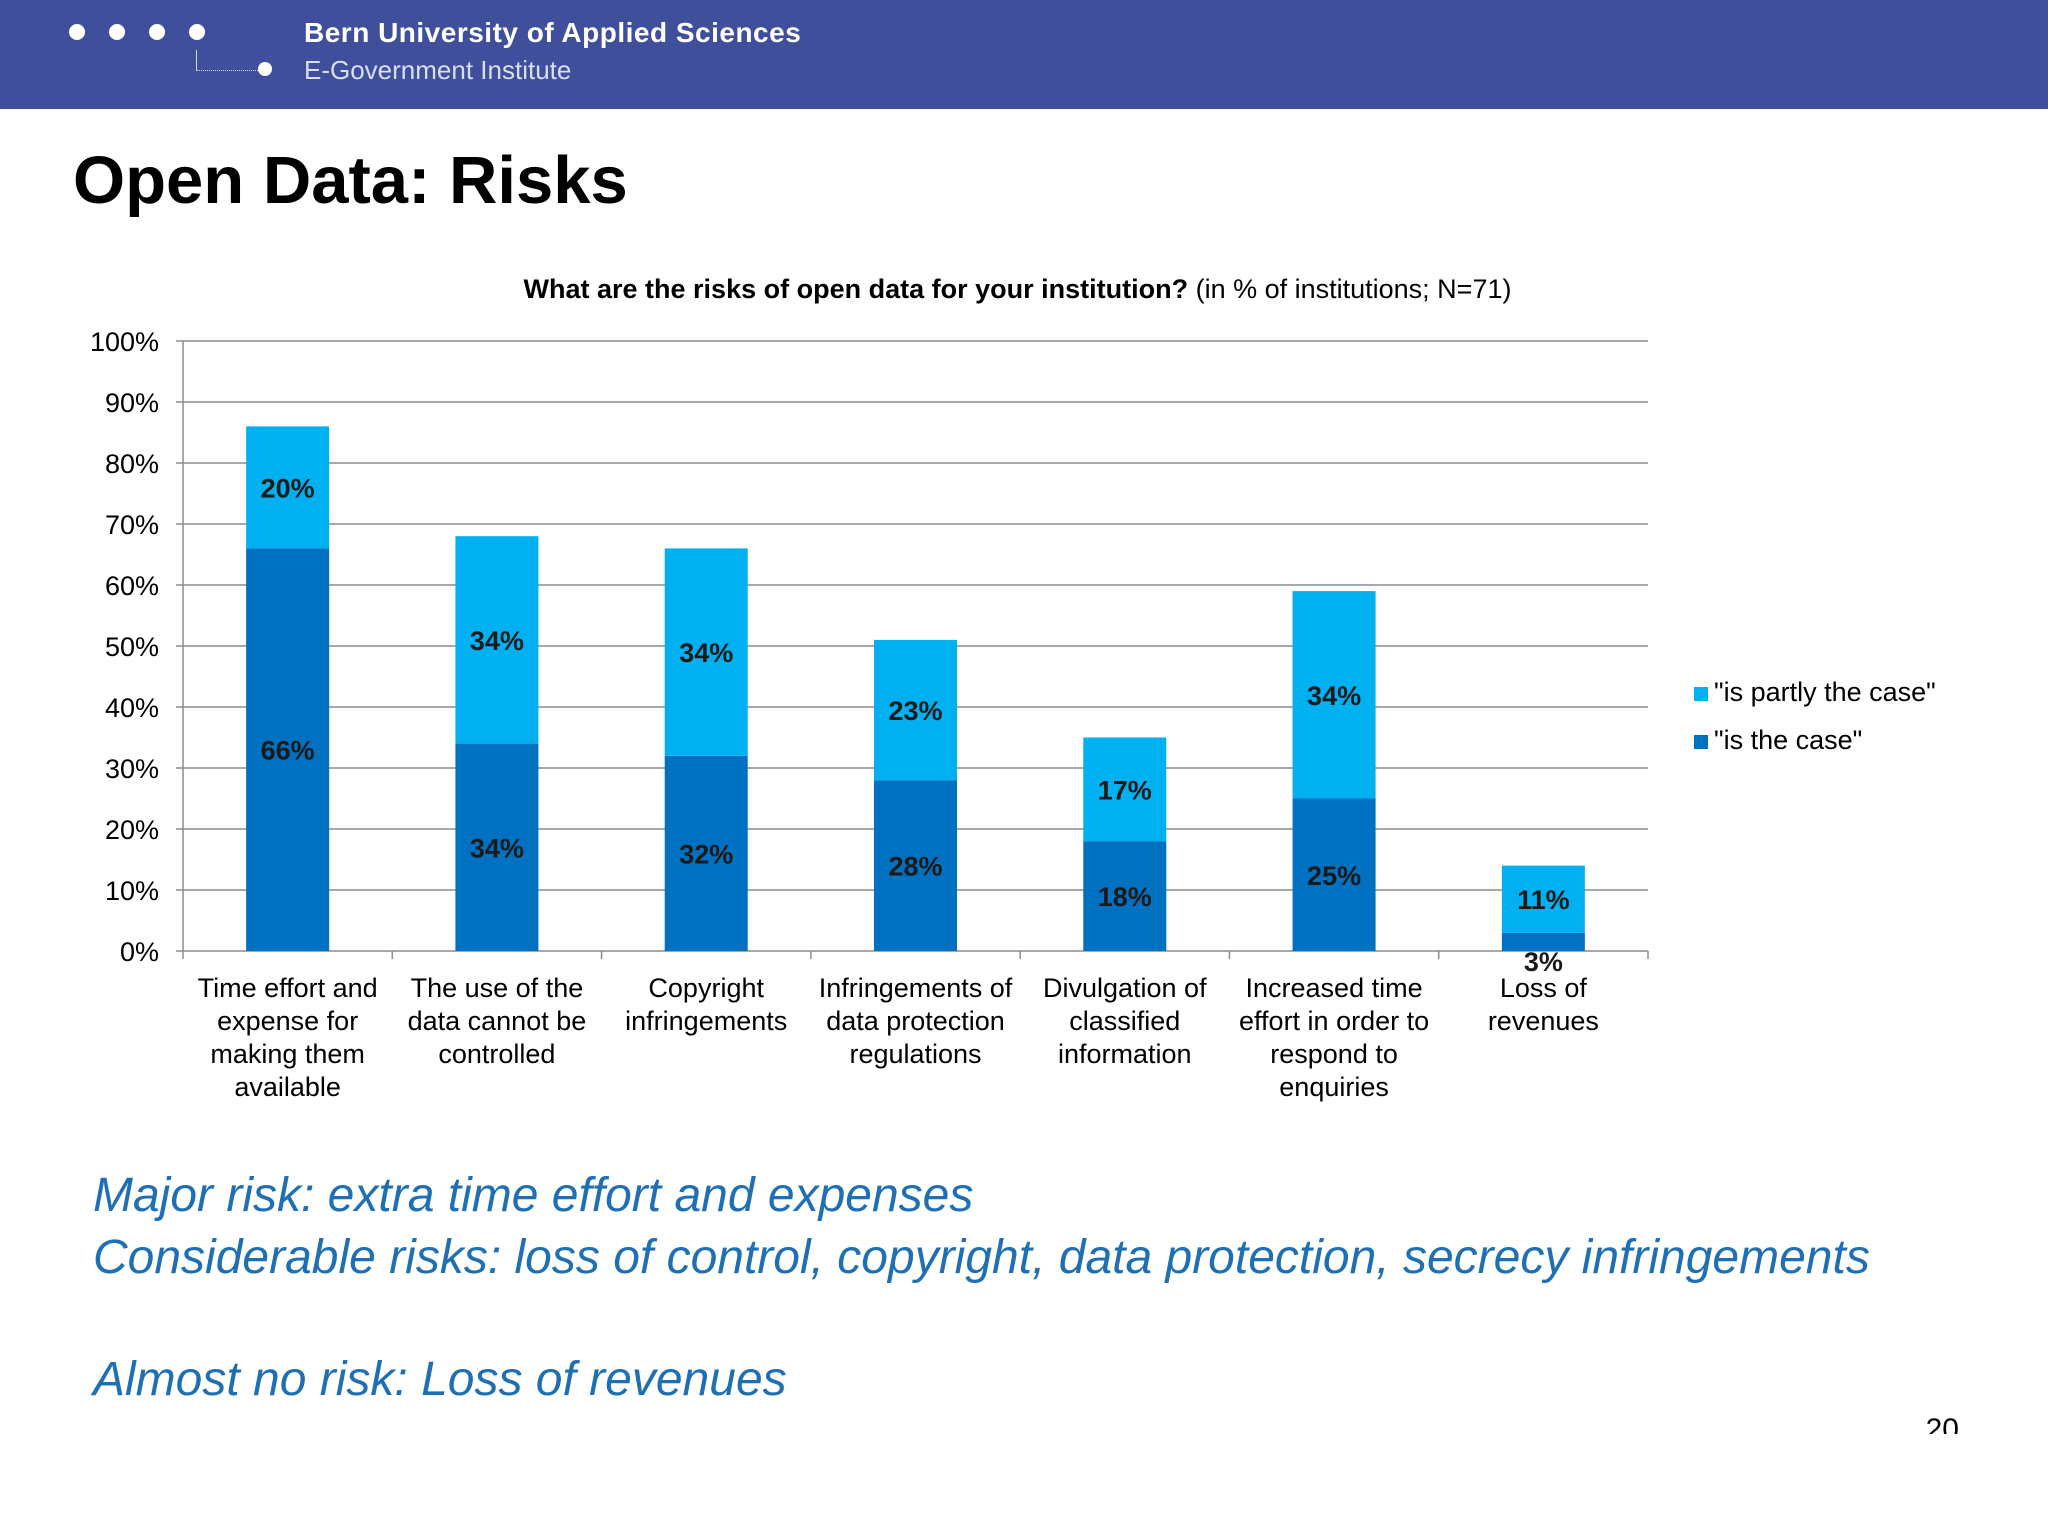 This screenshot has height=1536, width=2048. Describe the element at coordinates (132, 525) in the screenshot. I see `y-tick-label: 70%` at that location.